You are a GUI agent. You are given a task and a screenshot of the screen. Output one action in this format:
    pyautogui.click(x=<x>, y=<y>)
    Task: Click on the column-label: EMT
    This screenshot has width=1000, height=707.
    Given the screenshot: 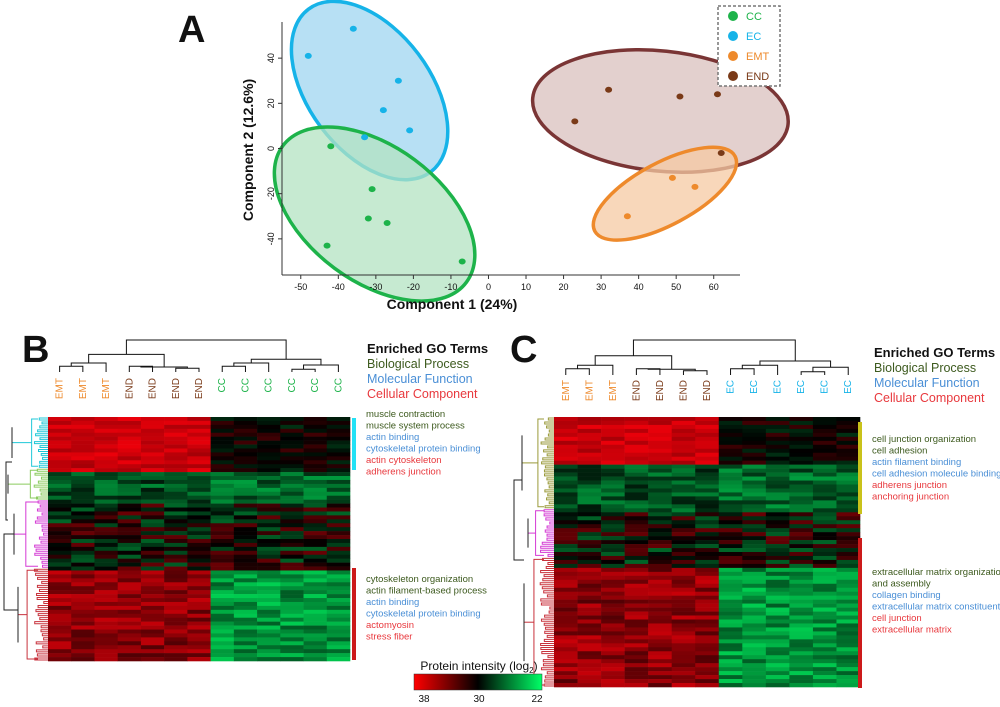 What is the action you would take?
    pyautogui.click(x=60, y=388)
    